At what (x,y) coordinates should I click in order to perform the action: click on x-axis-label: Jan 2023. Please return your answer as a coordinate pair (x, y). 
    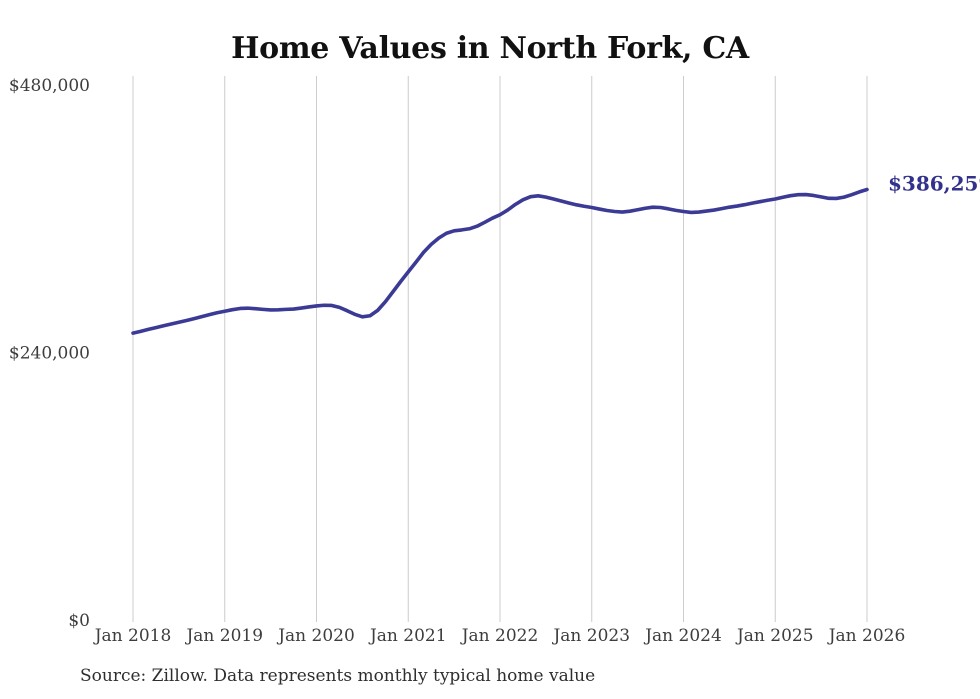
    Looking at the image, I should click on (590, 636).